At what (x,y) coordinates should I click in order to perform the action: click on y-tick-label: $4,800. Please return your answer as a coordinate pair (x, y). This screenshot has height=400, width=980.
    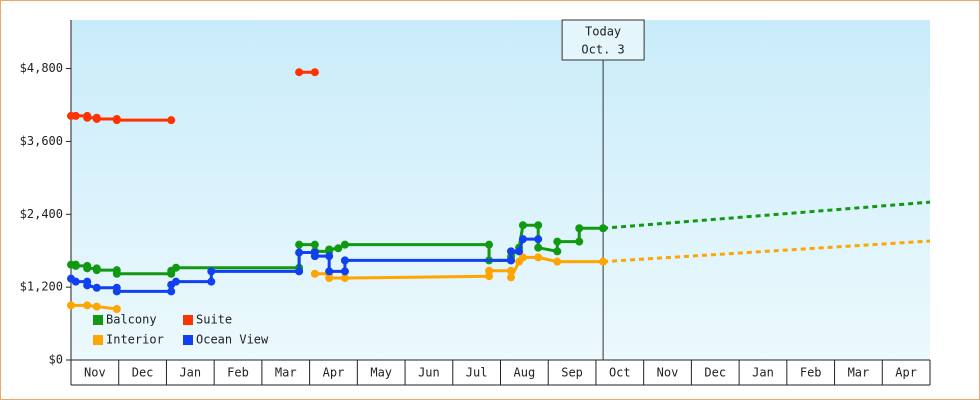
    Looking at the image, I should click on (41, 68).